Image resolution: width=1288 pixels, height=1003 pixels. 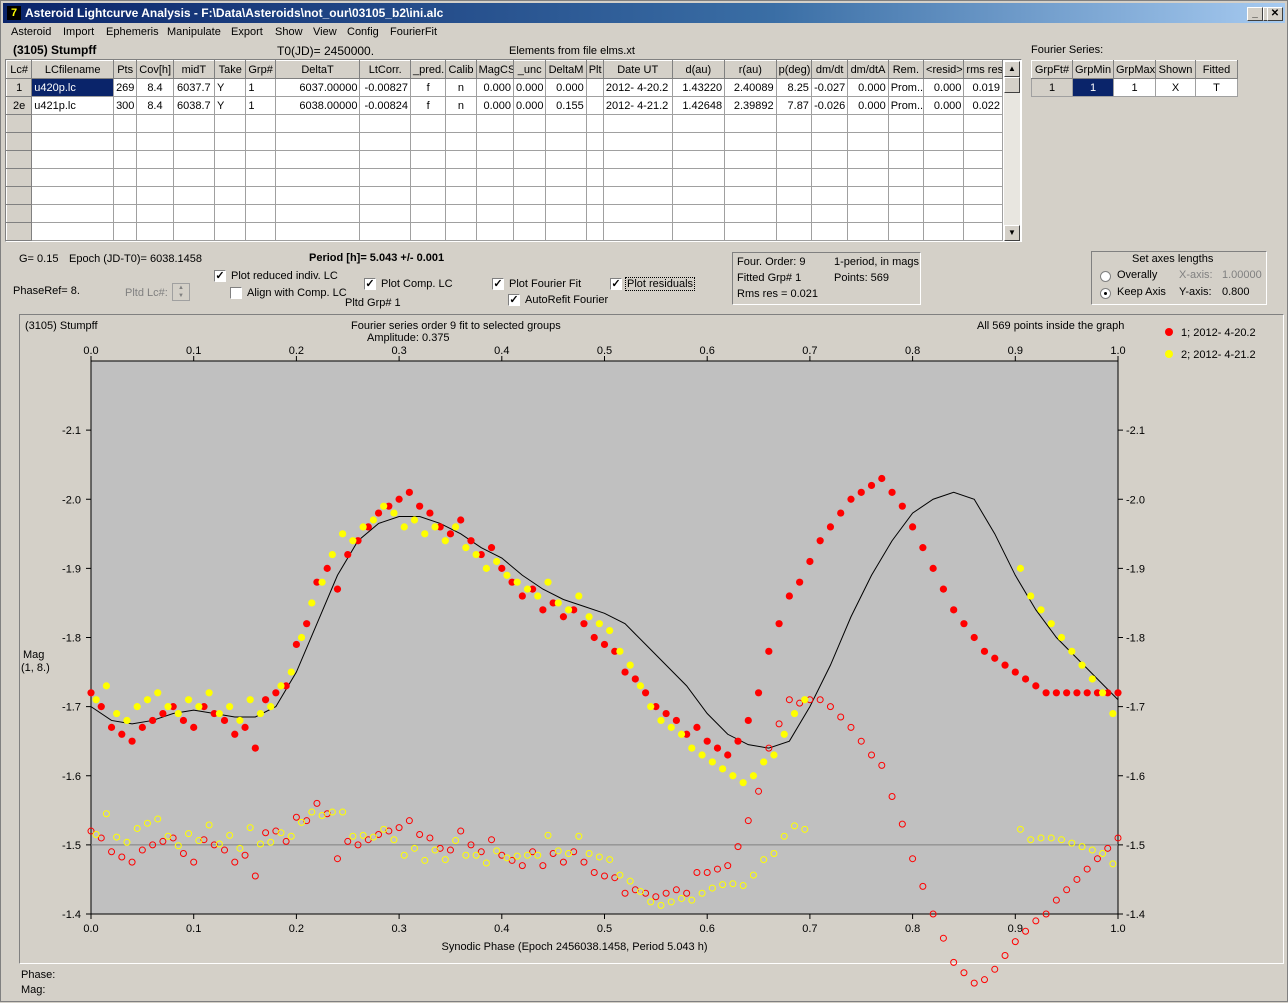 I want to click on table-cell: 8.4, so click(x=155, y=105).